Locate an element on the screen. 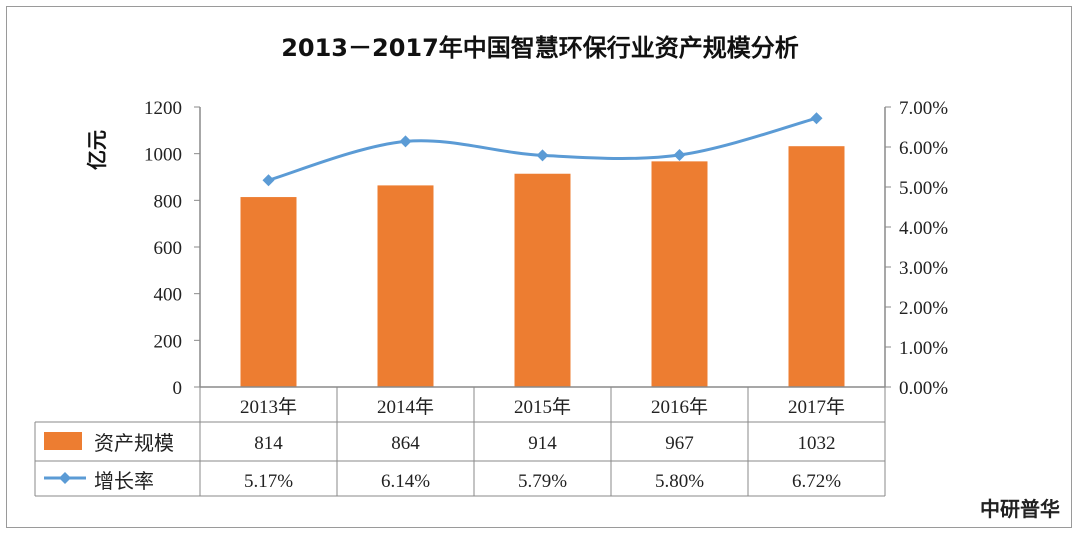 The width and height of the screenshot is (1080, 544). bar-legend-swatch is located at coordinates (63, 441).